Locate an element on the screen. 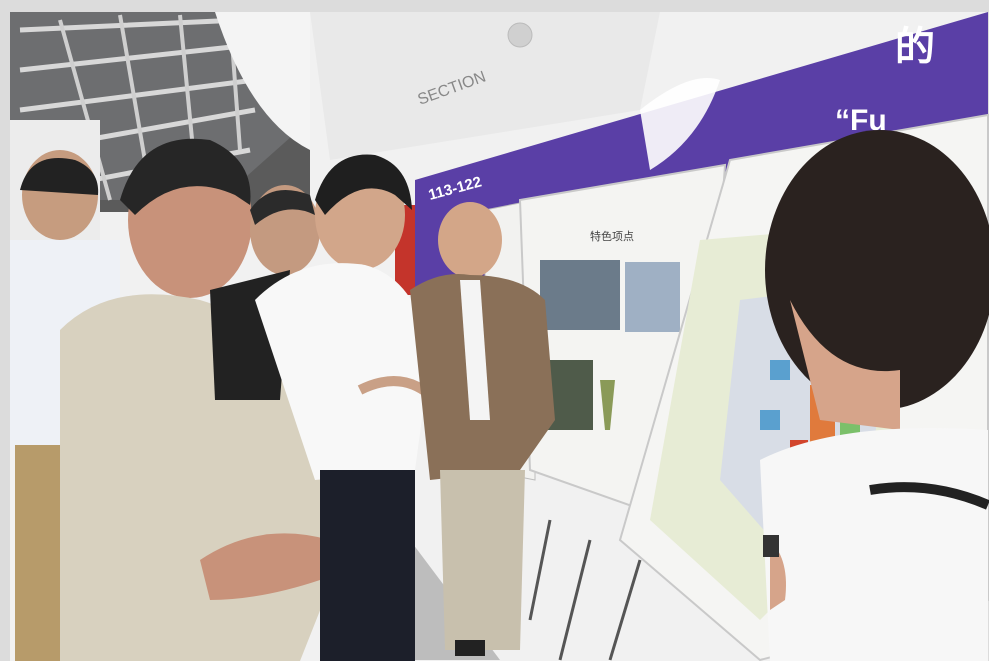 Image resolution: width=989 pixels, height=661 pixels. svg-text: 特色项点 is located at coordinates (612, 236).